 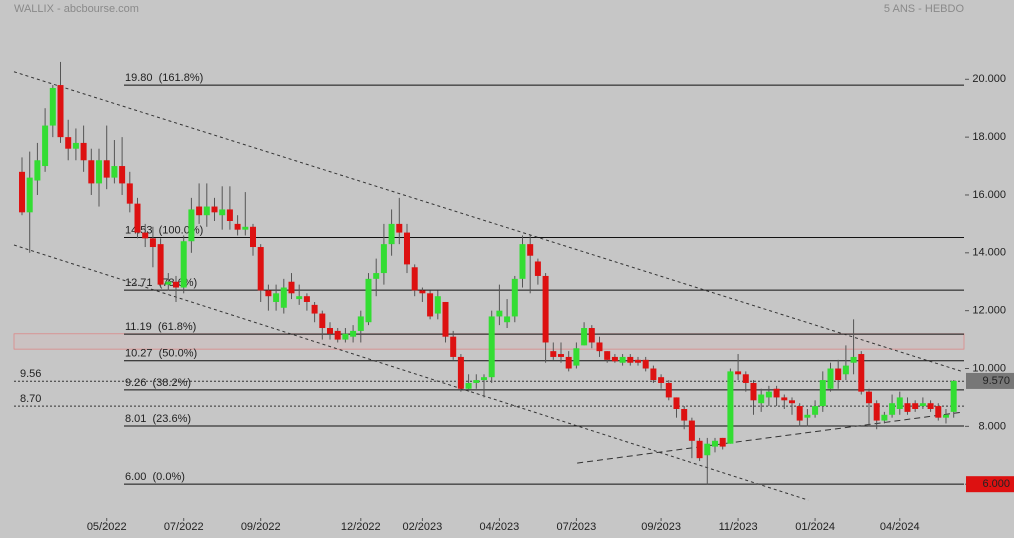 I want to click on x-tick-label: 04/2024, so click(x=900, y=527).